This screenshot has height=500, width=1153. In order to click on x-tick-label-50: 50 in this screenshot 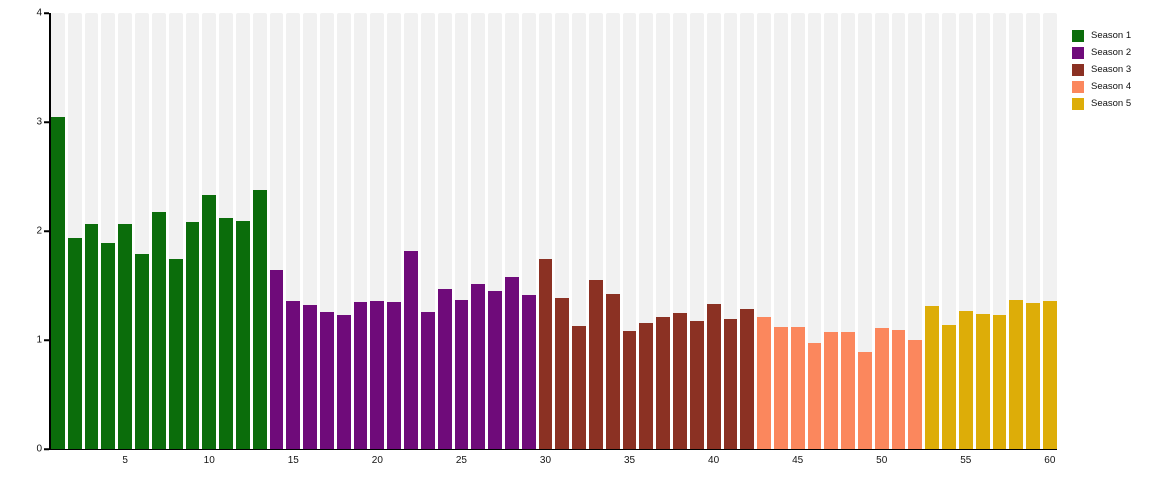, I will do `click(882, 460)`.